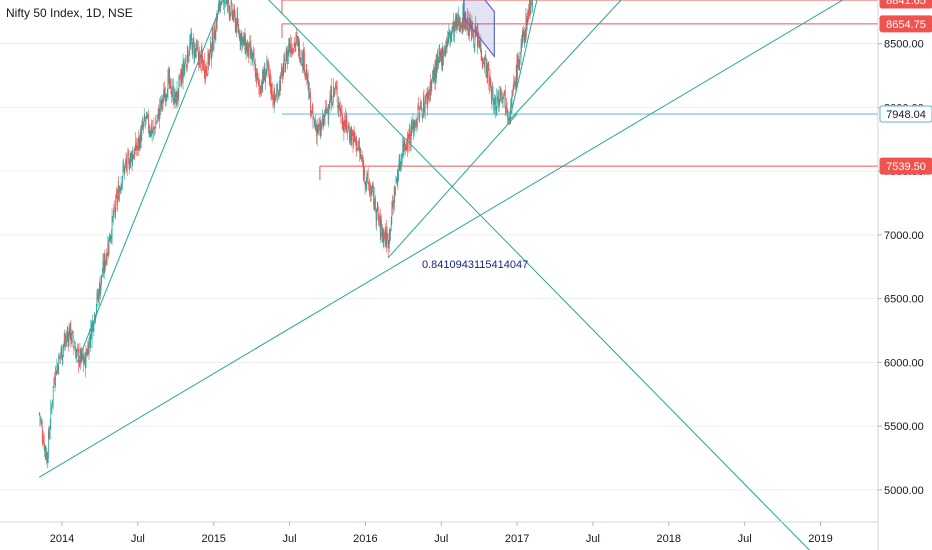  What do you see at coordinates (213, 539) in the screenshot?
I see `x-tick-label: 2015` at bounding box center [213, 539].